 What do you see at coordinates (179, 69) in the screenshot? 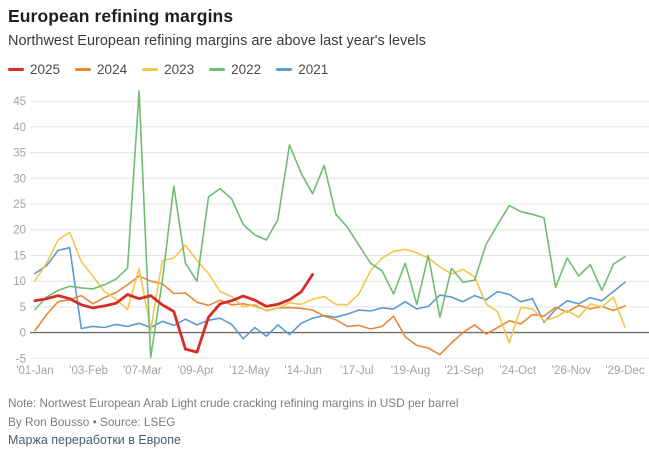
I see `legend-label-2023: 2023` at bounding box center [179, 69].